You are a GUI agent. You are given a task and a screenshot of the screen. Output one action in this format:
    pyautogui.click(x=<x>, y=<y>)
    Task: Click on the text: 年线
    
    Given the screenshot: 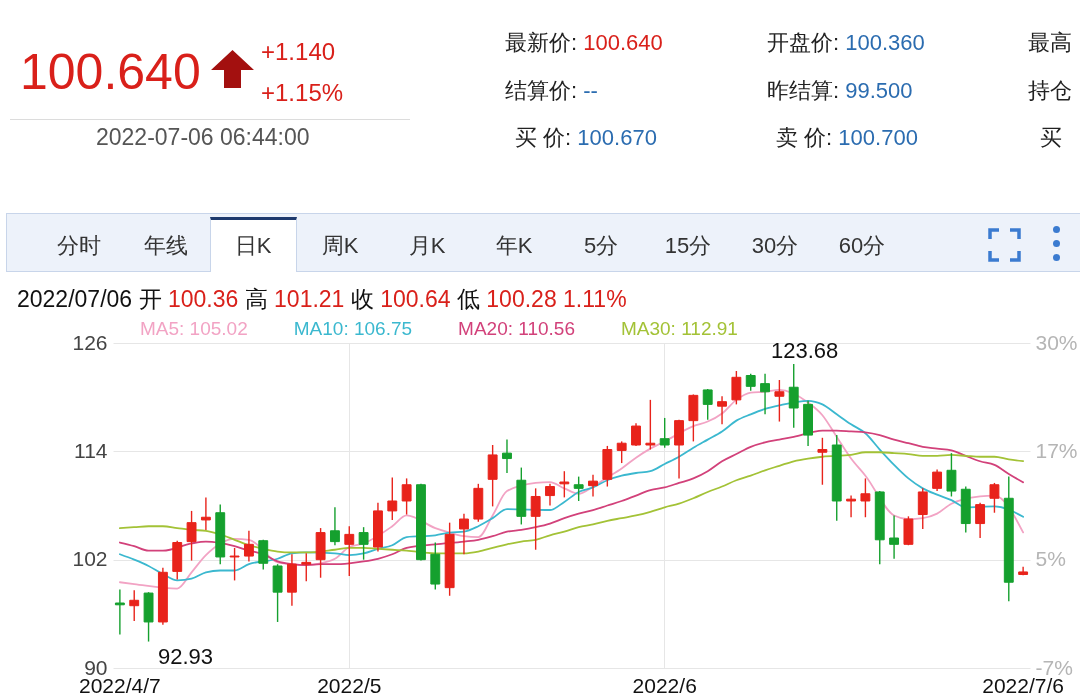 What is the action you would take?
    pyautogui.click(x=166, y=245)
    